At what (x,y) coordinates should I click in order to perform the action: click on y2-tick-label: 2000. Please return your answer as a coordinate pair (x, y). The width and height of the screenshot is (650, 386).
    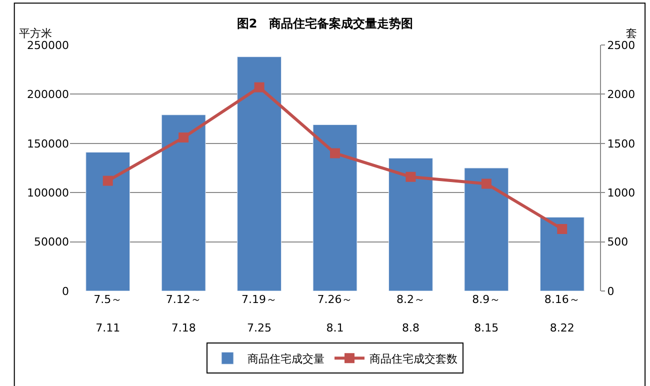
    Looking at the image, I should click on (621, 95).